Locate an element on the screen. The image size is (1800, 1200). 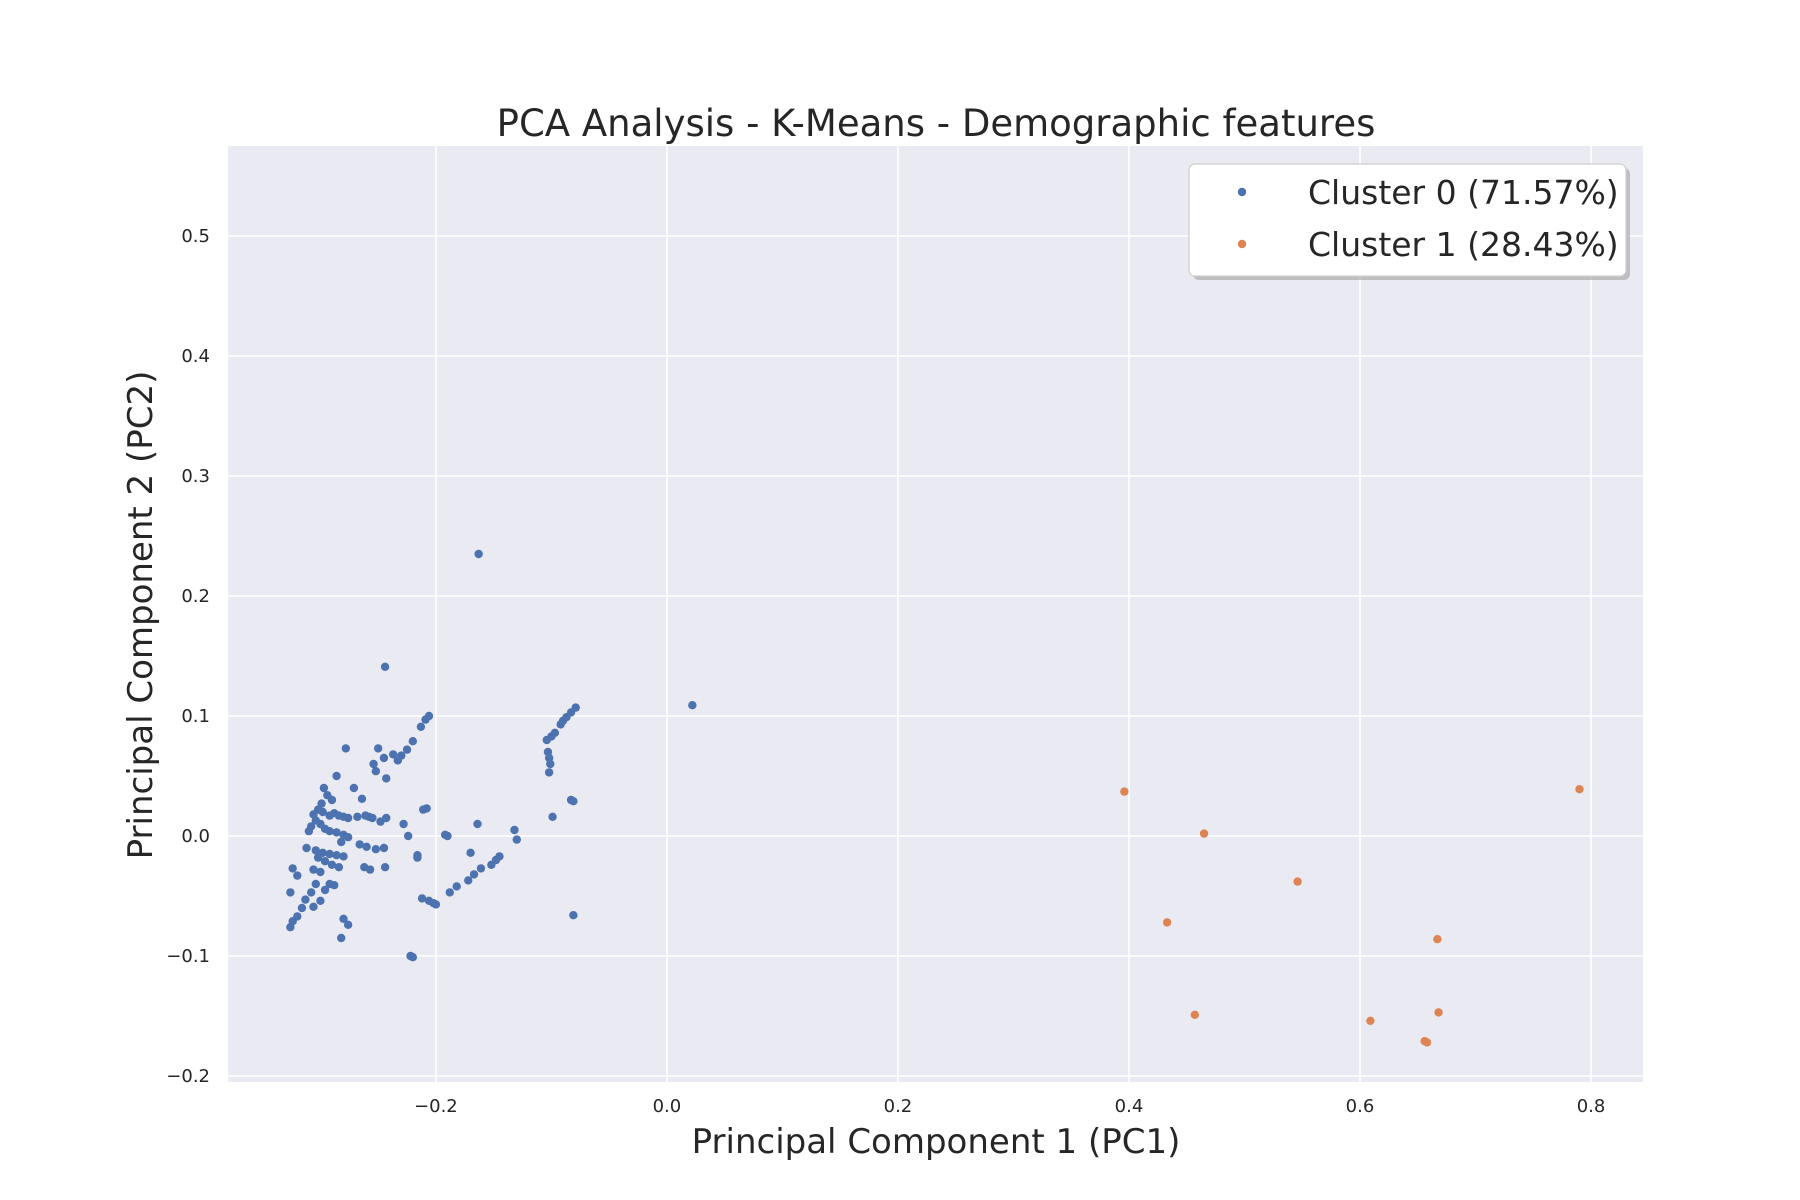
legend-box is located at coordinates (1407, 220).